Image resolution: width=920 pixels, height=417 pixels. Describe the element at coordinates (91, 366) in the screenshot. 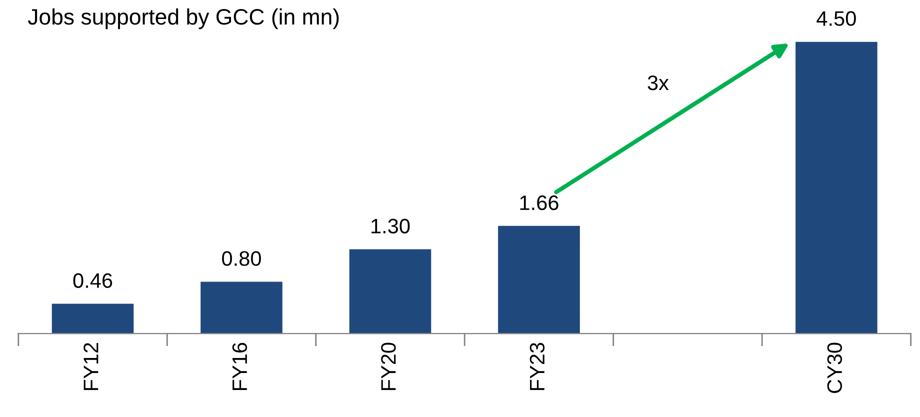

I see `x-tick-label: FY12` at that location.